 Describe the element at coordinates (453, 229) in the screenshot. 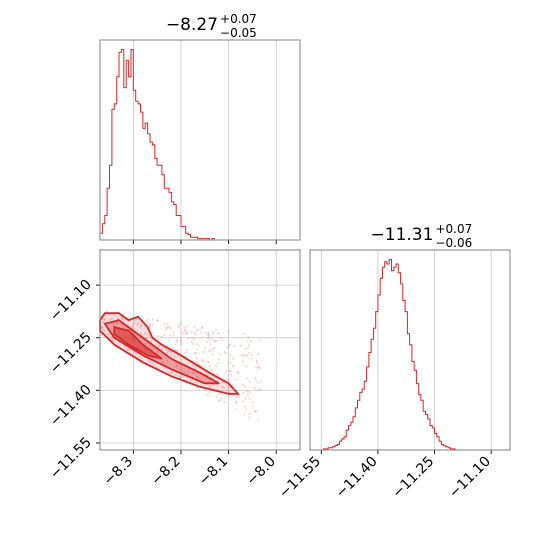

I see `hist-title-sup: +0.07` at that location.